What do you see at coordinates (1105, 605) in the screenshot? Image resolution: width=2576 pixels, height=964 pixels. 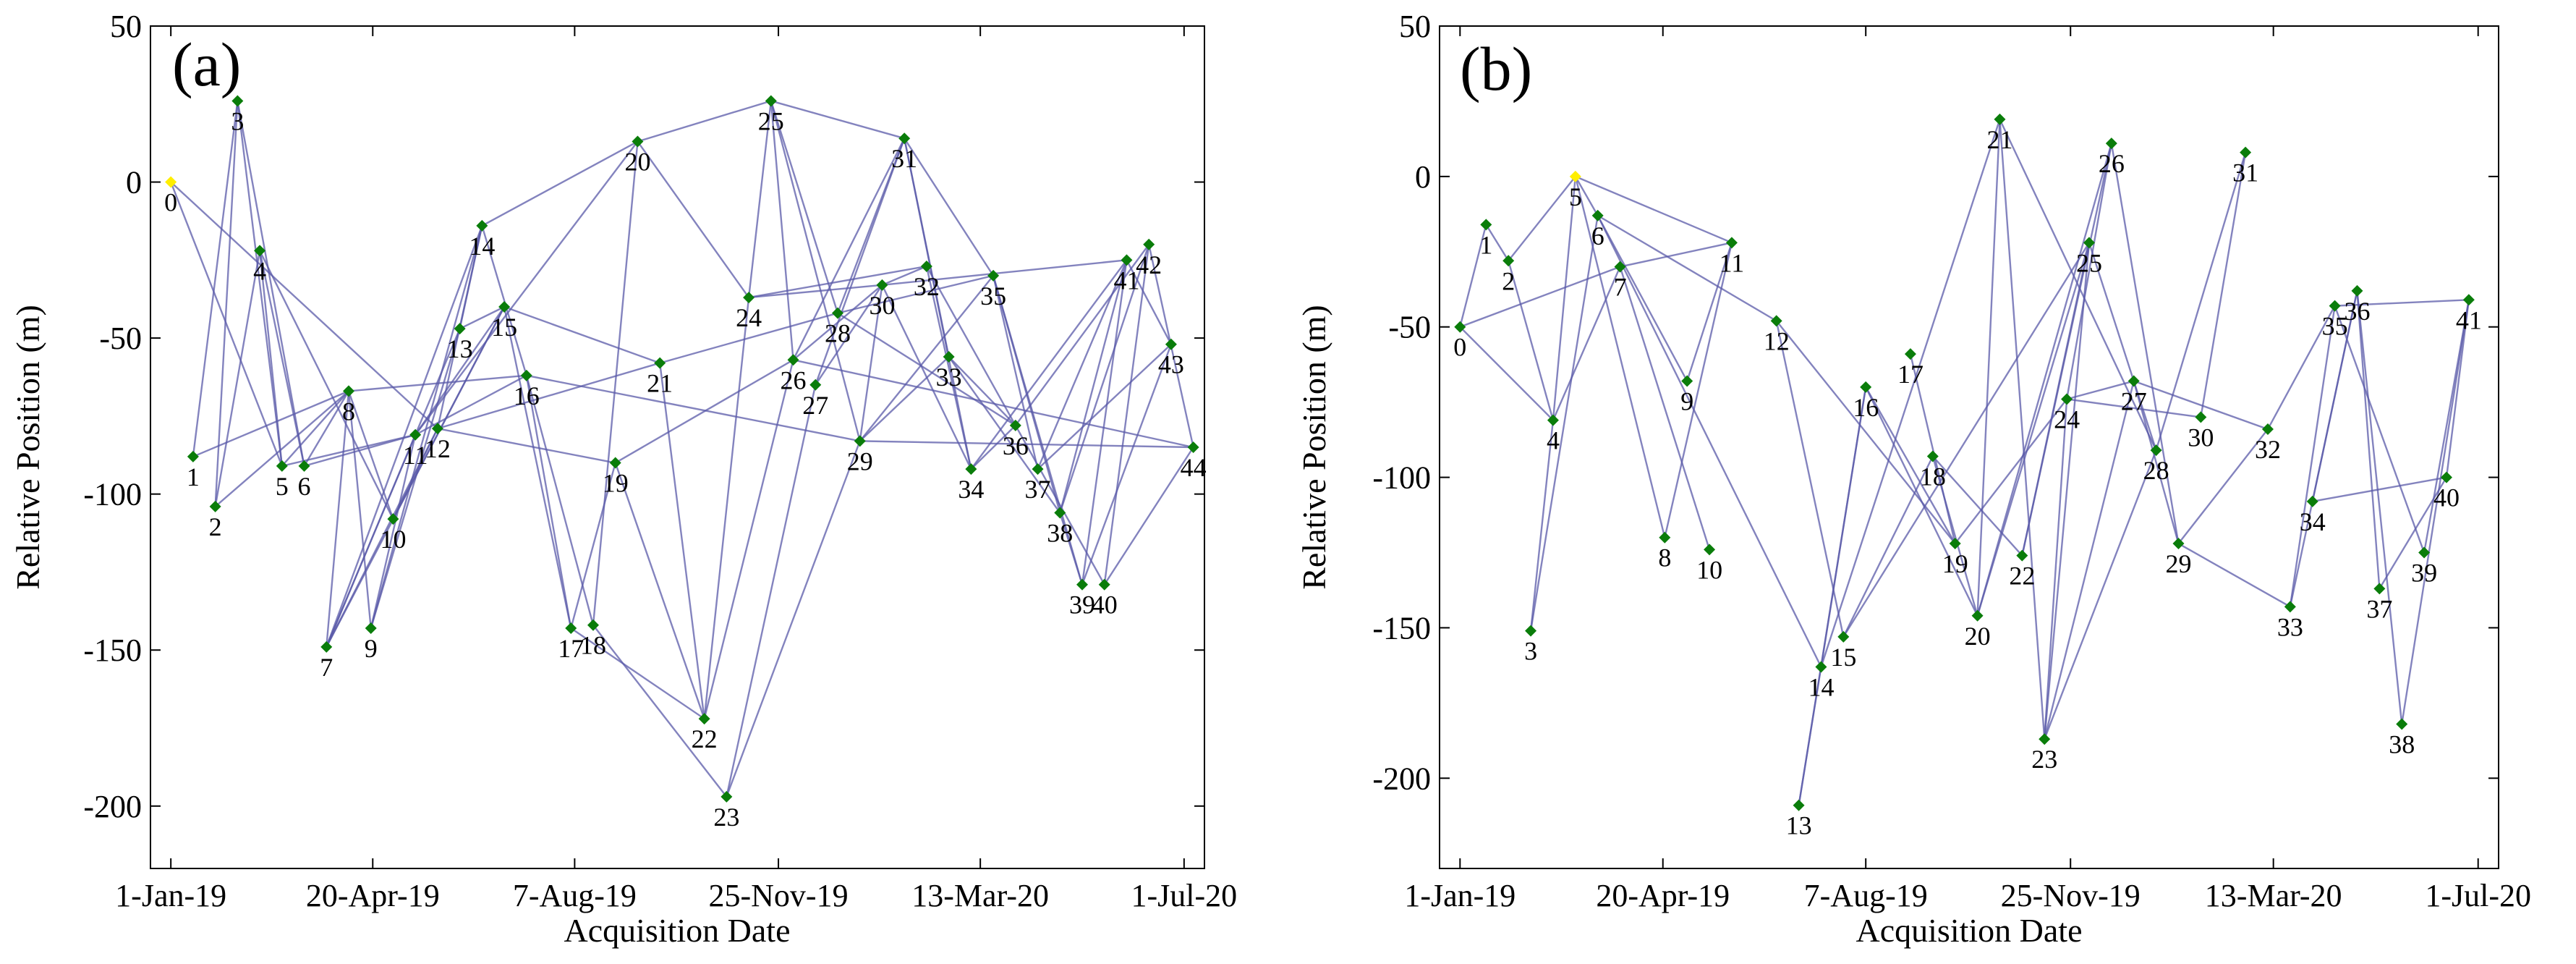 I see `panel-a-point-label: 40` at bounding box center [1105, 605].